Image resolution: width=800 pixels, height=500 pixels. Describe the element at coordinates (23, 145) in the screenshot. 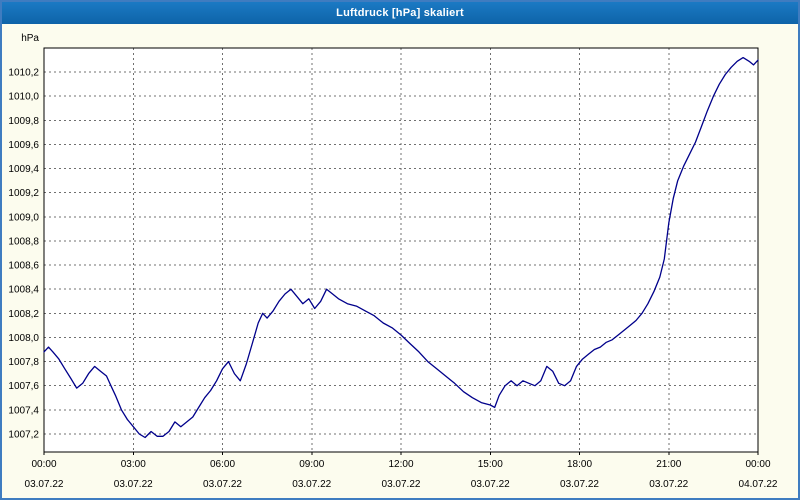

I see `svg-text: 1009,6` at that location.